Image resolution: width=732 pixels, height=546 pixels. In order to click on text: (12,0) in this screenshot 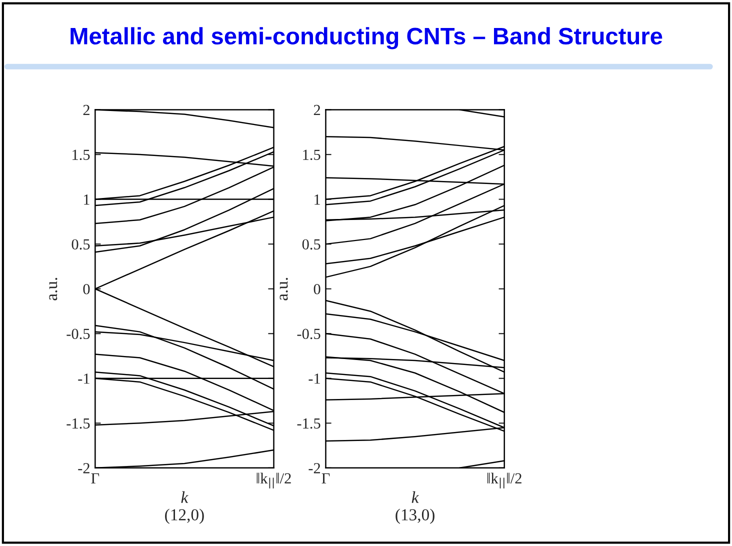, I will do `click(184, 516)`.